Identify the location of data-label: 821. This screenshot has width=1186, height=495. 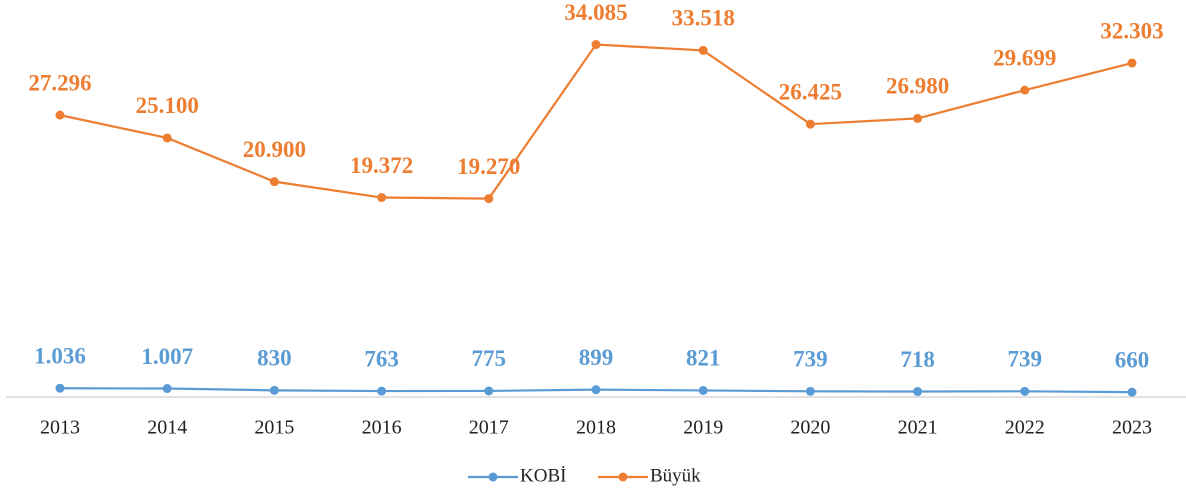
(703, 358).